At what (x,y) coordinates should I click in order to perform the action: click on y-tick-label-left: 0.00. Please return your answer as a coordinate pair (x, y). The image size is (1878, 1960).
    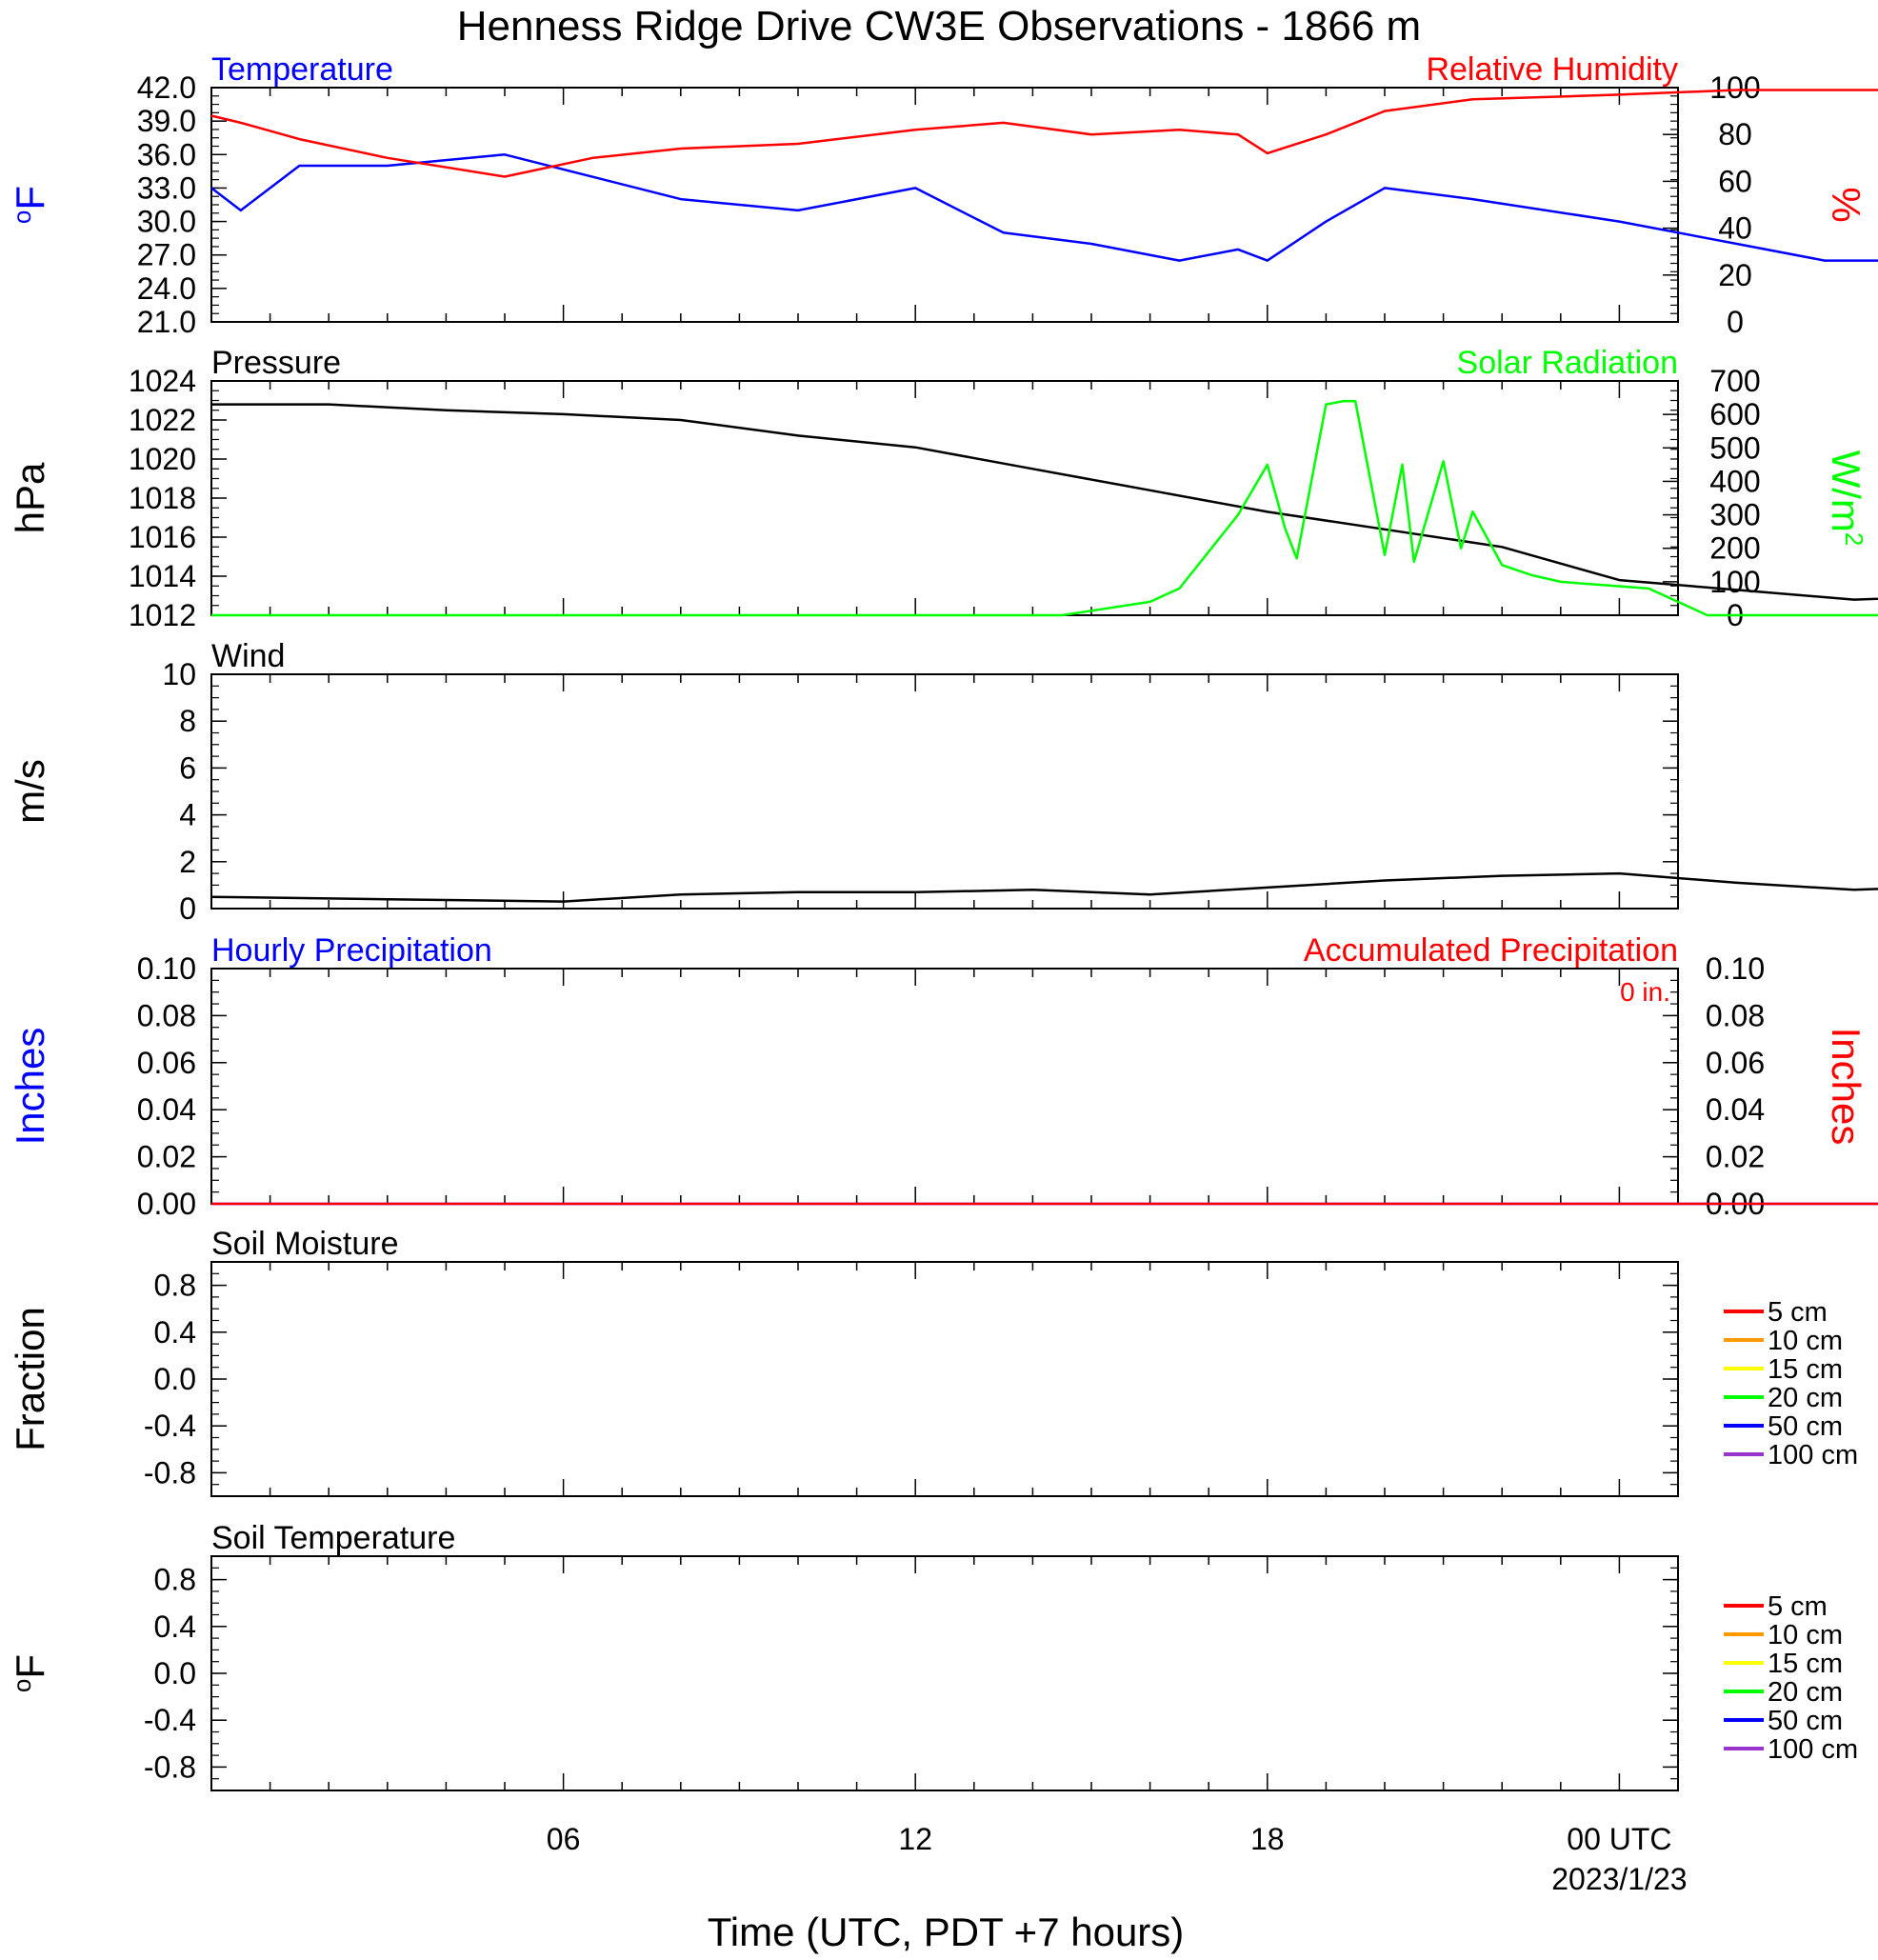
    Looking at the image, I should click on (166, 1204).